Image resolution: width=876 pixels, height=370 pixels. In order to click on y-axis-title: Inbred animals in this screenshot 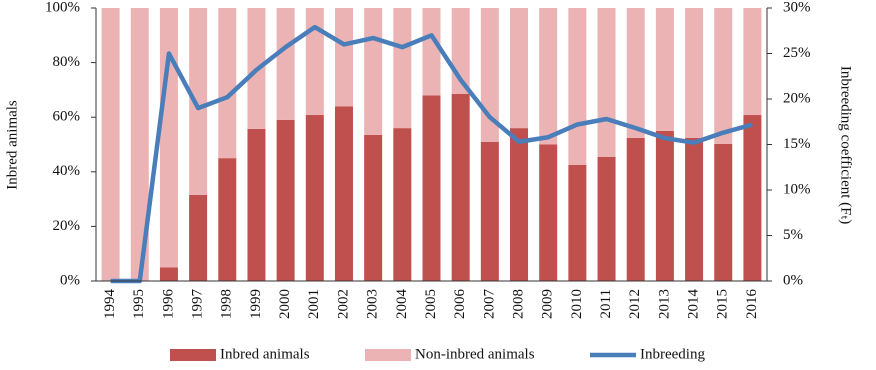, I will do `click(12, 145)`.